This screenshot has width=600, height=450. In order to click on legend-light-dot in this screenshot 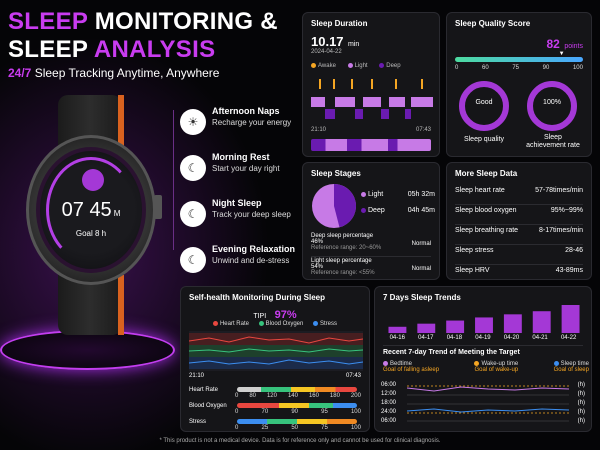, I will do `click(350, 65)`.